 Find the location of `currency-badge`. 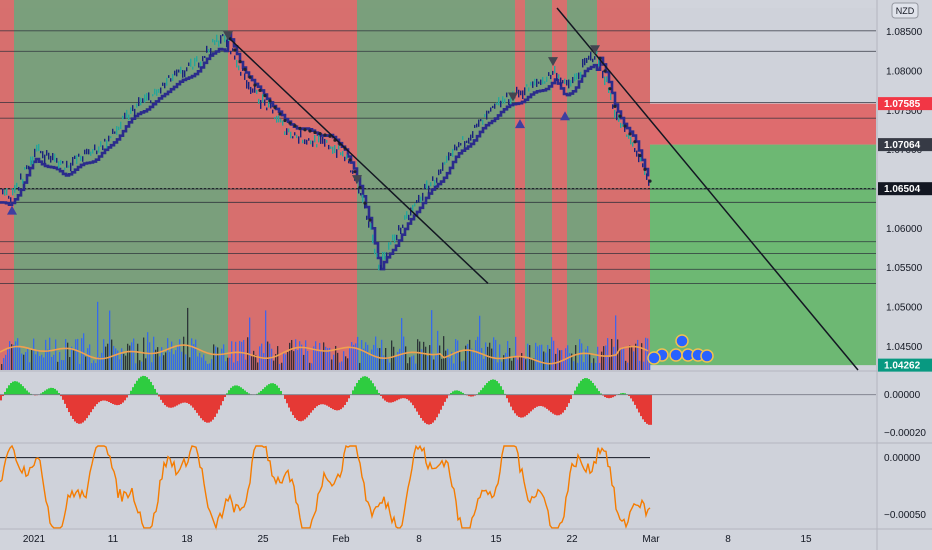

currency-badge is located at coordinates (905, 10).